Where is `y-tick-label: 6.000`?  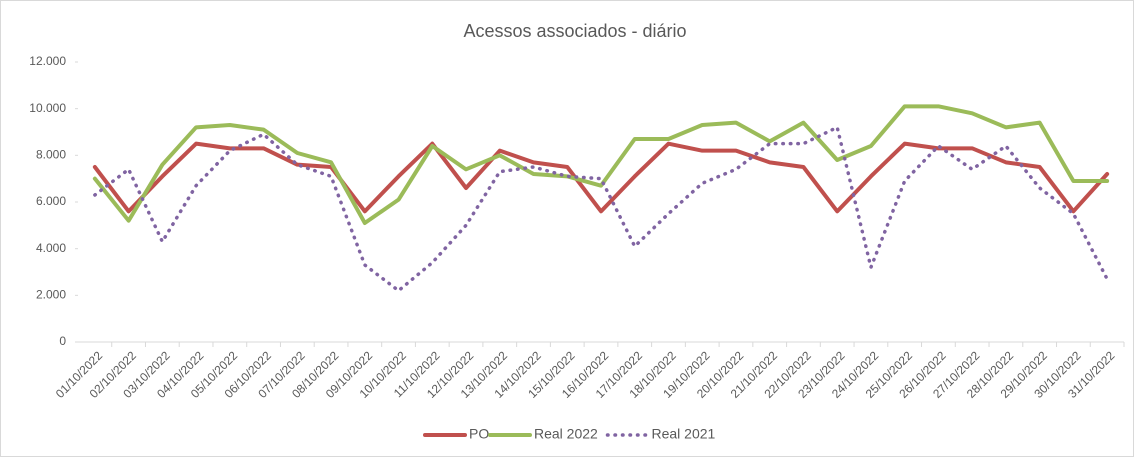
y-tick-label: 6.000 is located at coordinates (51, 201).